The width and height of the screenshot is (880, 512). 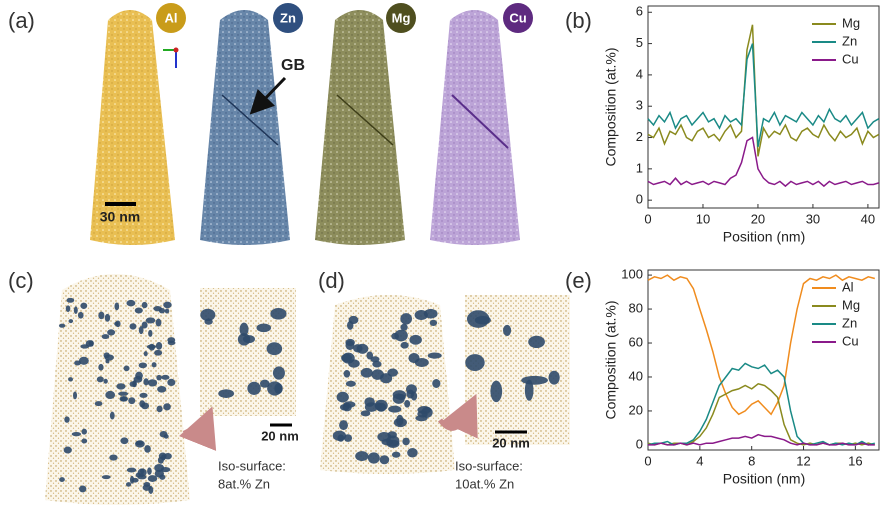 What do you see at coordinates (120, 217) in the screenshot?
I see `scale-bar-label: 30 nm` at bounding box center [120, 217].